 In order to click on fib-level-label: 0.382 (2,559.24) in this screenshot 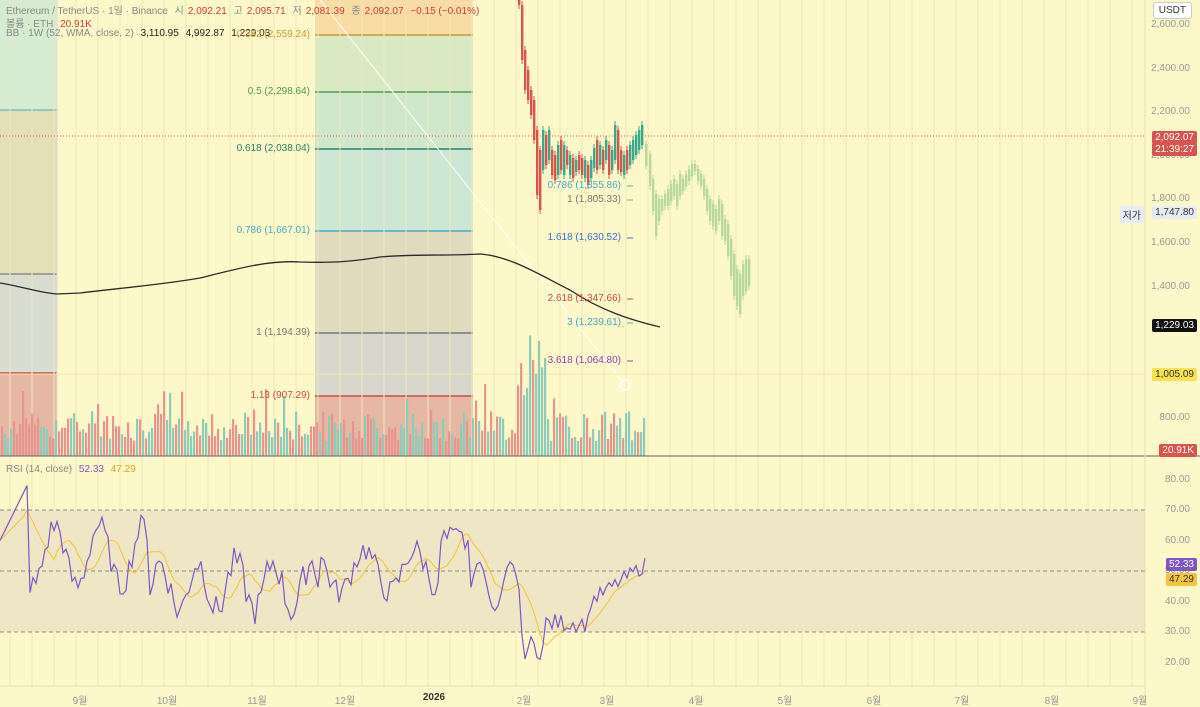, I will do `click(273, 34)`.